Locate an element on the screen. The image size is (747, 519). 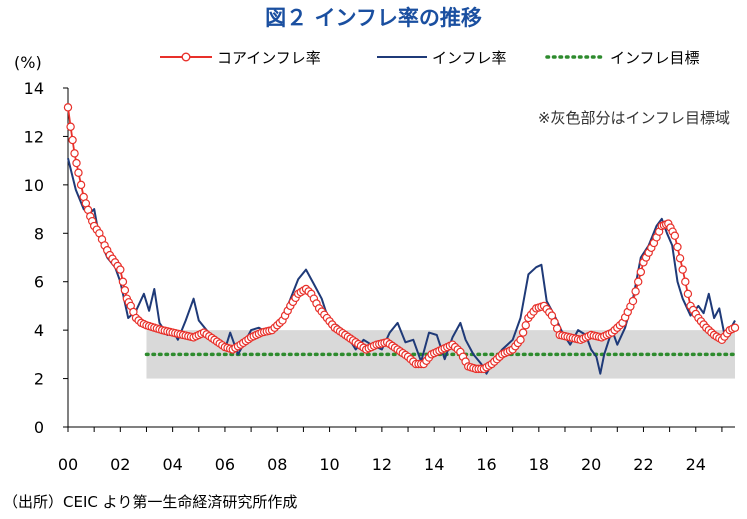
y-unit-label: (%) is located at coordinates (28, 62).